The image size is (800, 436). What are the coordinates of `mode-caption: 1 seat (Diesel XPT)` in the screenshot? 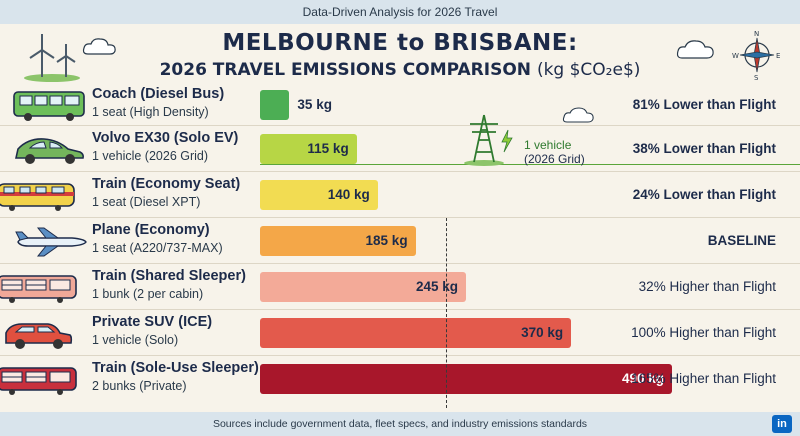 It's located at (146, 202).